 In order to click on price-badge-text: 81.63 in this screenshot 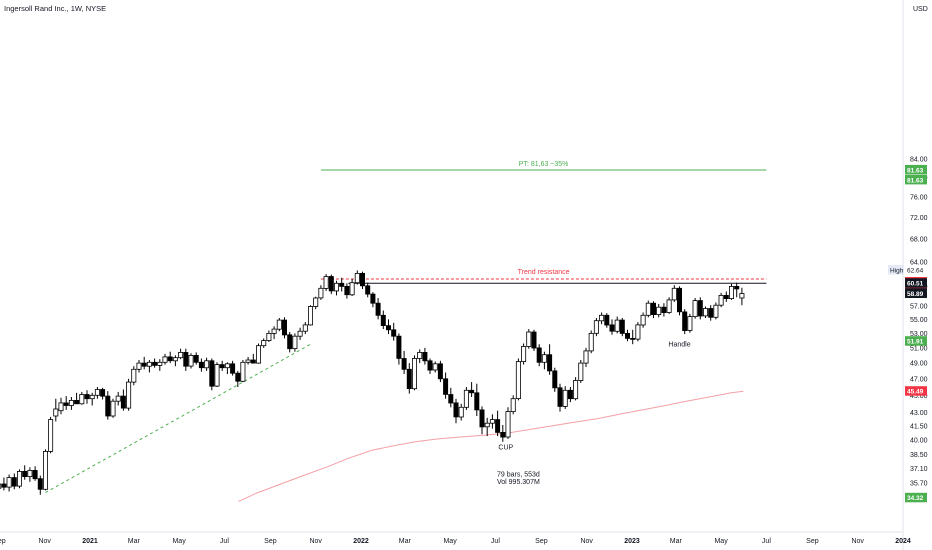, I will do `click(915, 170)`.